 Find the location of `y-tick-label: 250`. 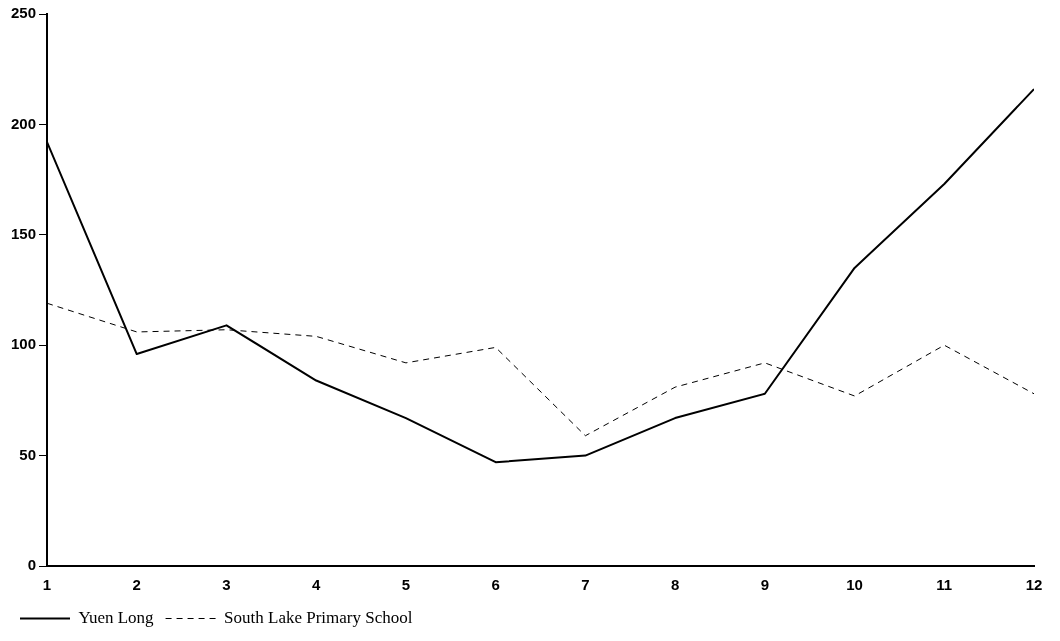

y-tick-label: 250 is located at coordinates (24, 13).